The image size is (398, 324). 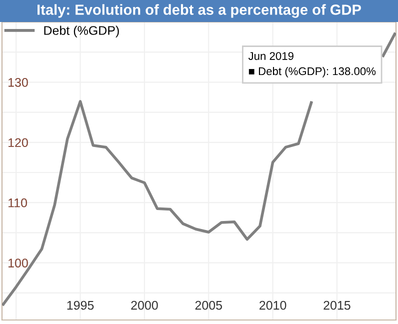 What do you see at coordinates (17, 203) in the screenshot?
I see `y-tick-label: 110` at bounding box center [17, 203].